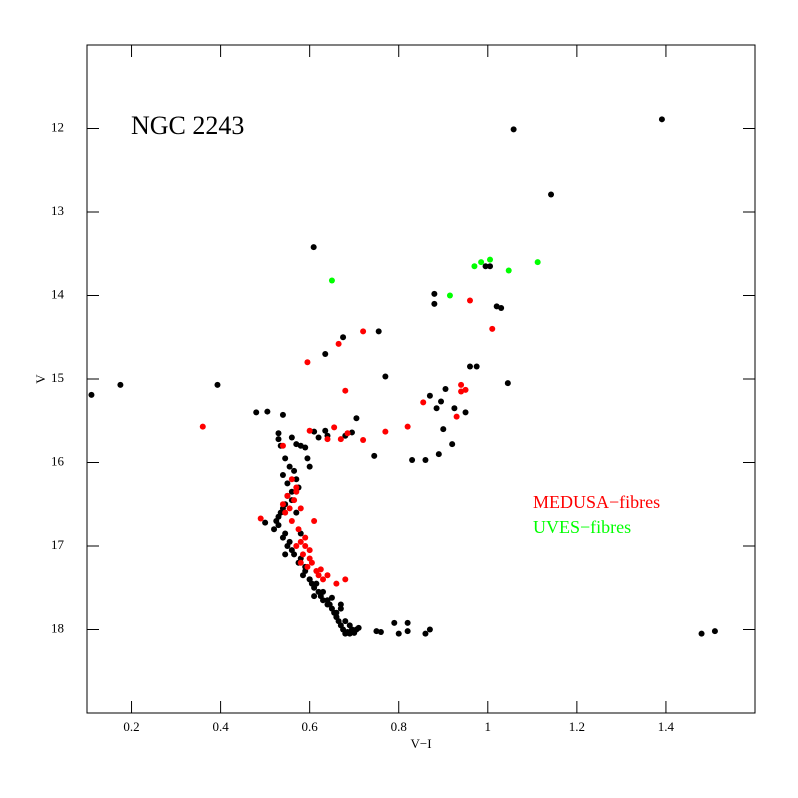 This screenshot has width=798, height=798. I want to click on y-tick-label: 17, so click(58, 544).